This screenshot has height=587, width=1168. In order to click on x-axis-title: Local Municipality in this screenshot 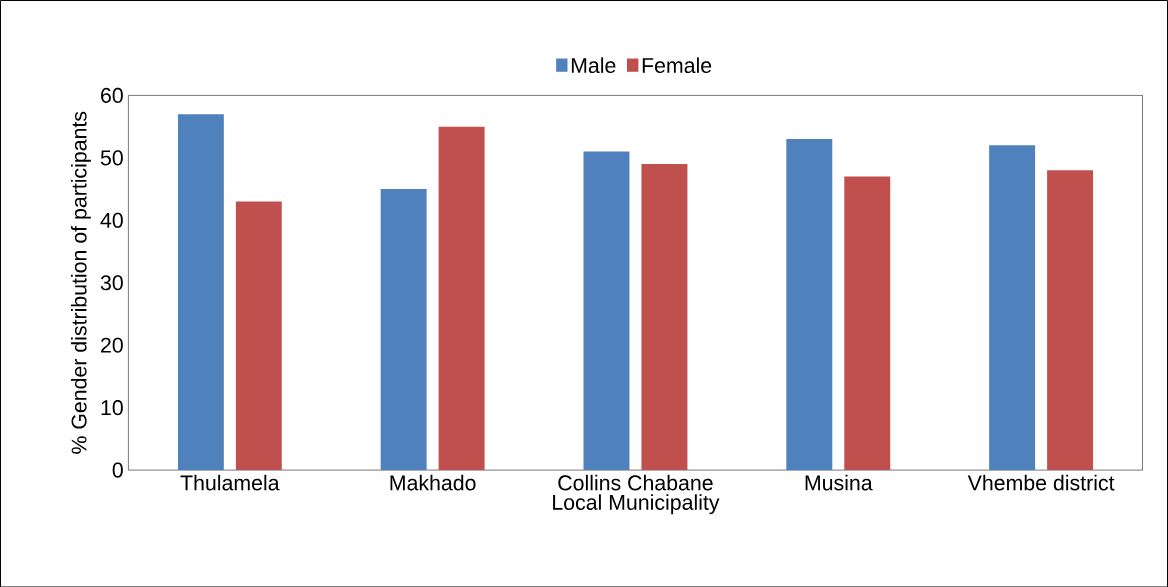, I will do `click(636, 504)`.